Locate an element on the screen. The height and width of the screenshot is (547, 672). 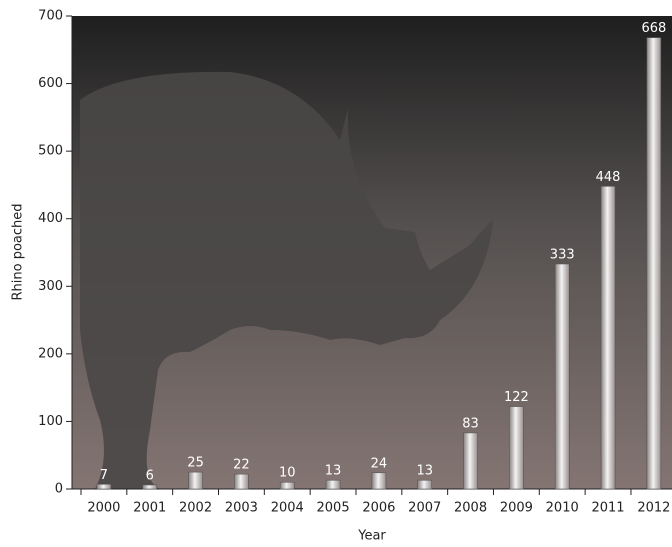
x-axis-label: Year is located at coordinates (371, 536).